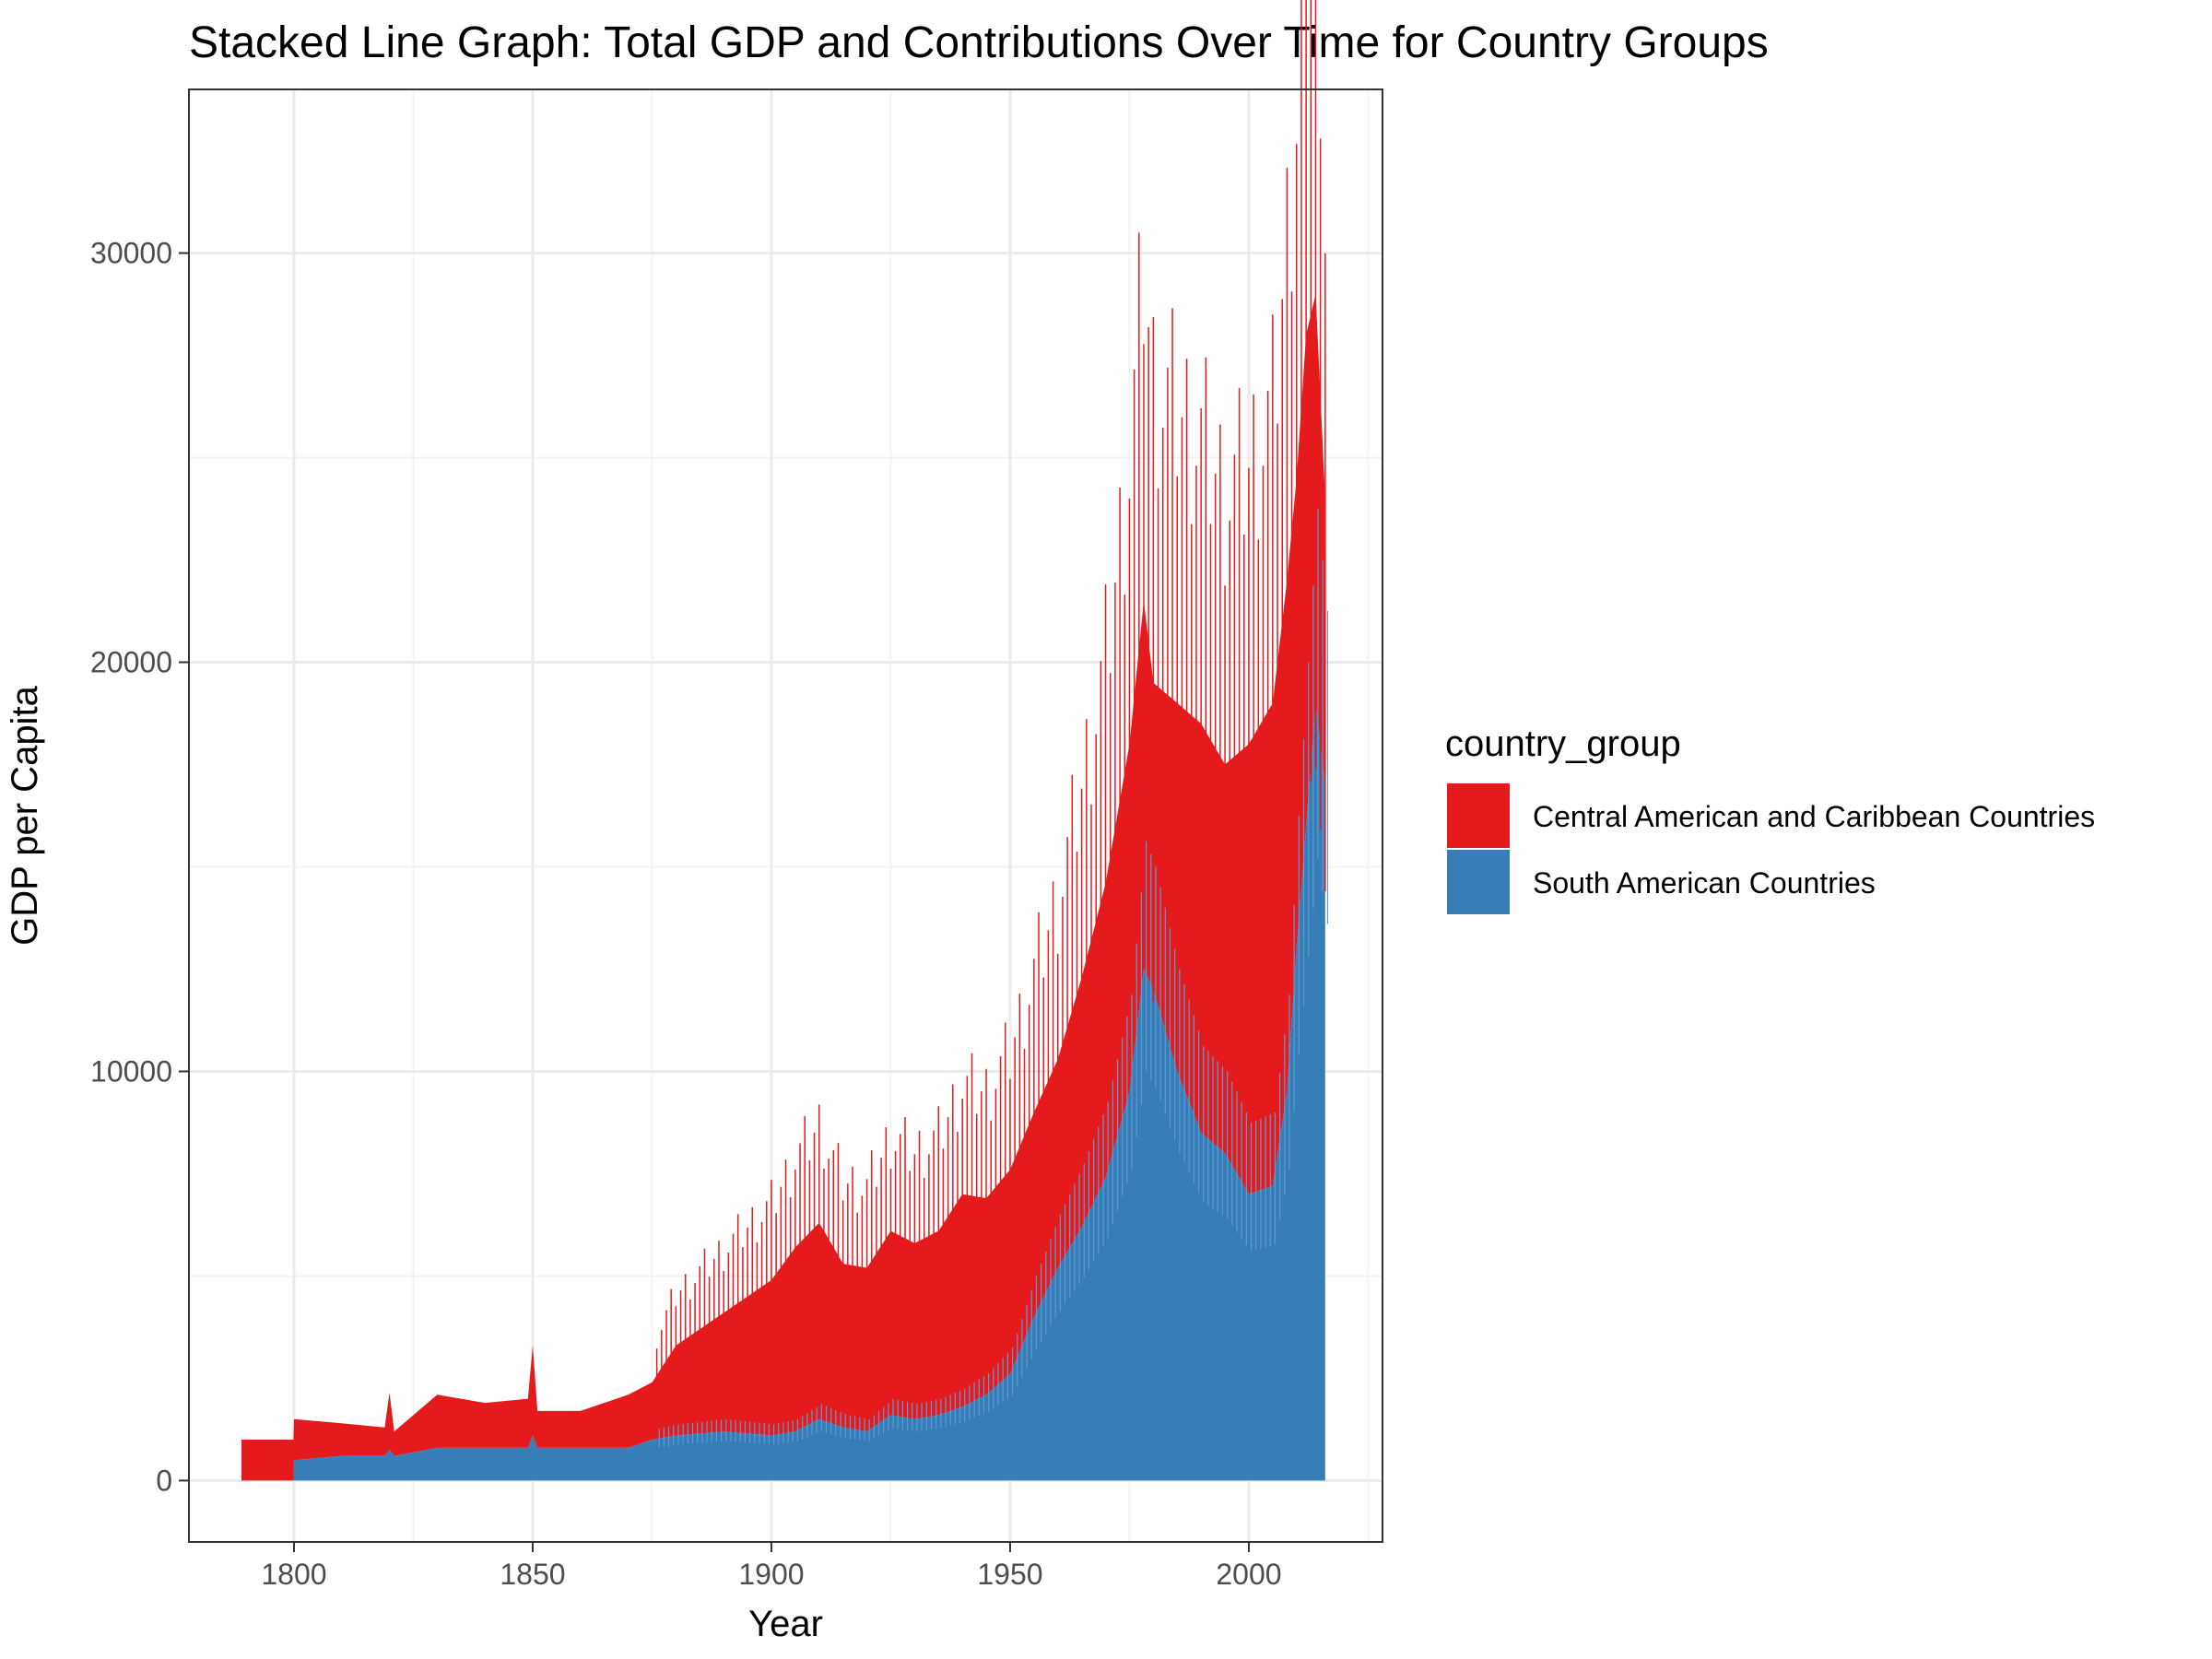 The image size is (2212, 1659). Describe the element at coordinates (25, 815) in the screenshot. I see `y-axis-label: GDP per Capita` at that location.